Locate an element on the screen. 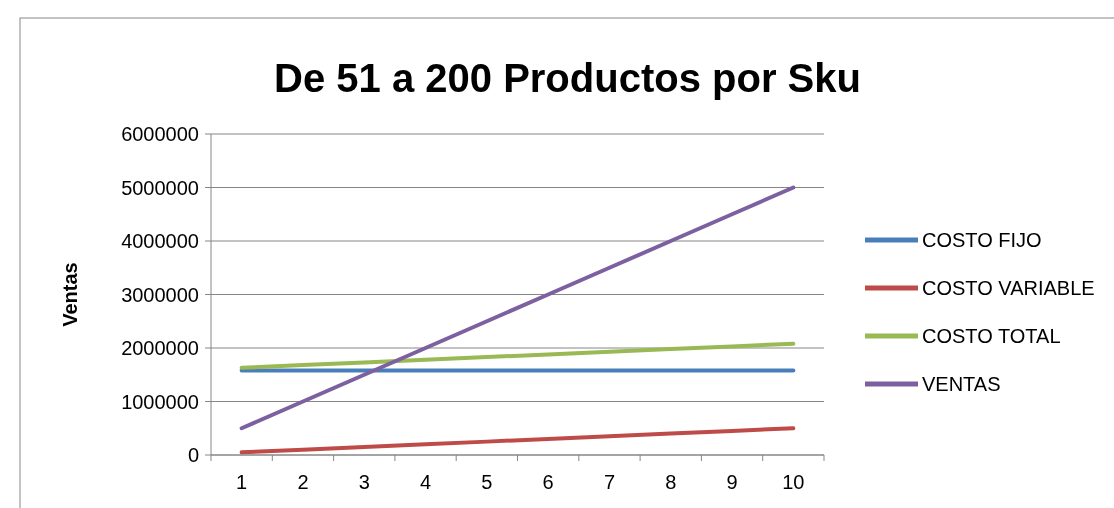  legend-label: COSTO TOTAL is located at coordinates (991, 336).